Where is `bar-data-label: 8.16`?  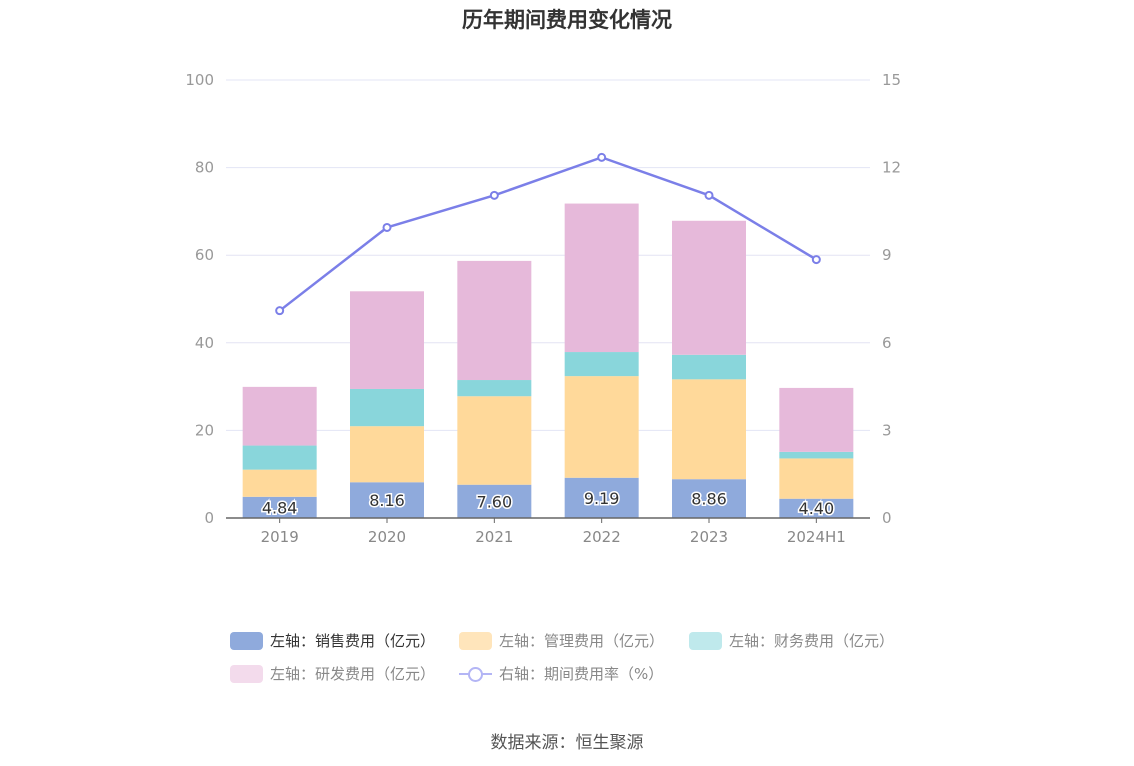
bar-data-label: 8.16 is located at coordinates (387, 500).